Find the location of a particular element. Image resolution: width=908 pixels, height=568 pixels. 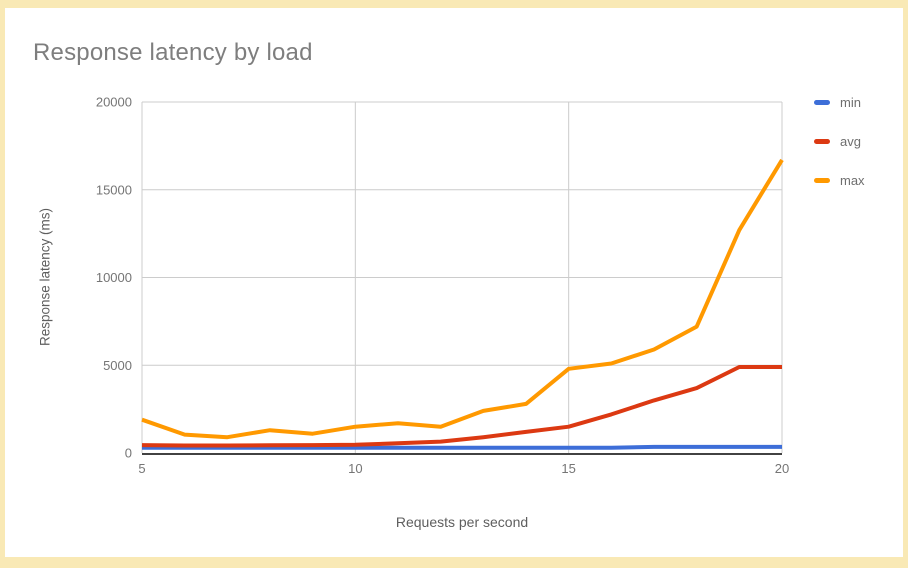

series-line-min is located at coordinates (462, 447).